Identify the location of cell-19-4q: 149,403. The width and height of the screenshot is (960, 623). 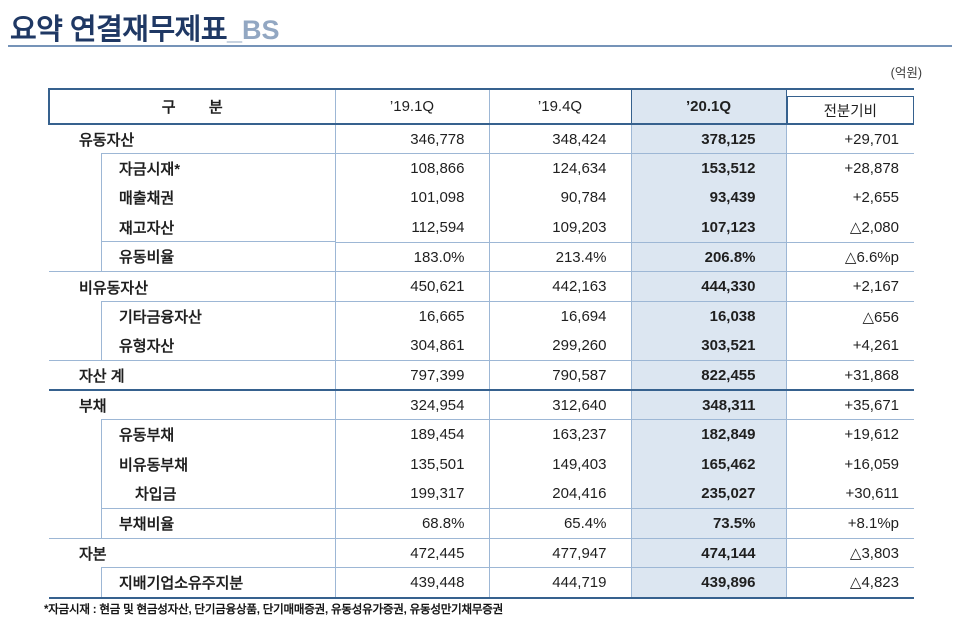
(559, 464).